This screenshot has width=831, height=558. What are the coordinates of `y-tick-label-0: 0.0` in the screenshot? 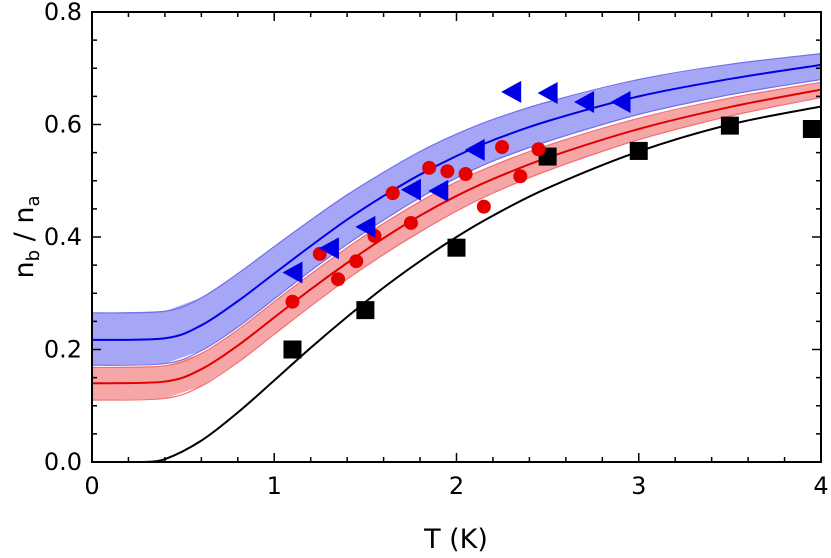 It's located at (63, 462).